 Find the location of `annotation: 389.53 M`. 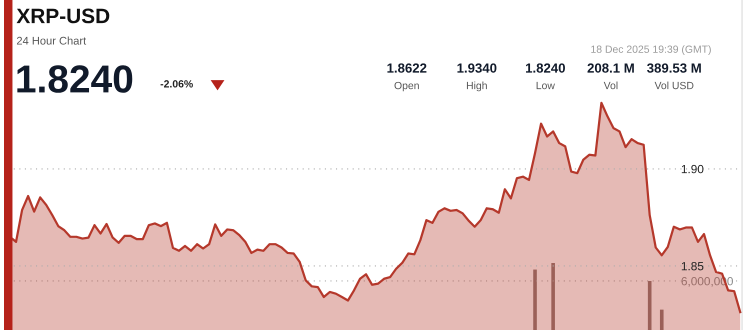

annotation: 389.53 M is located at coordinates (674, 68).